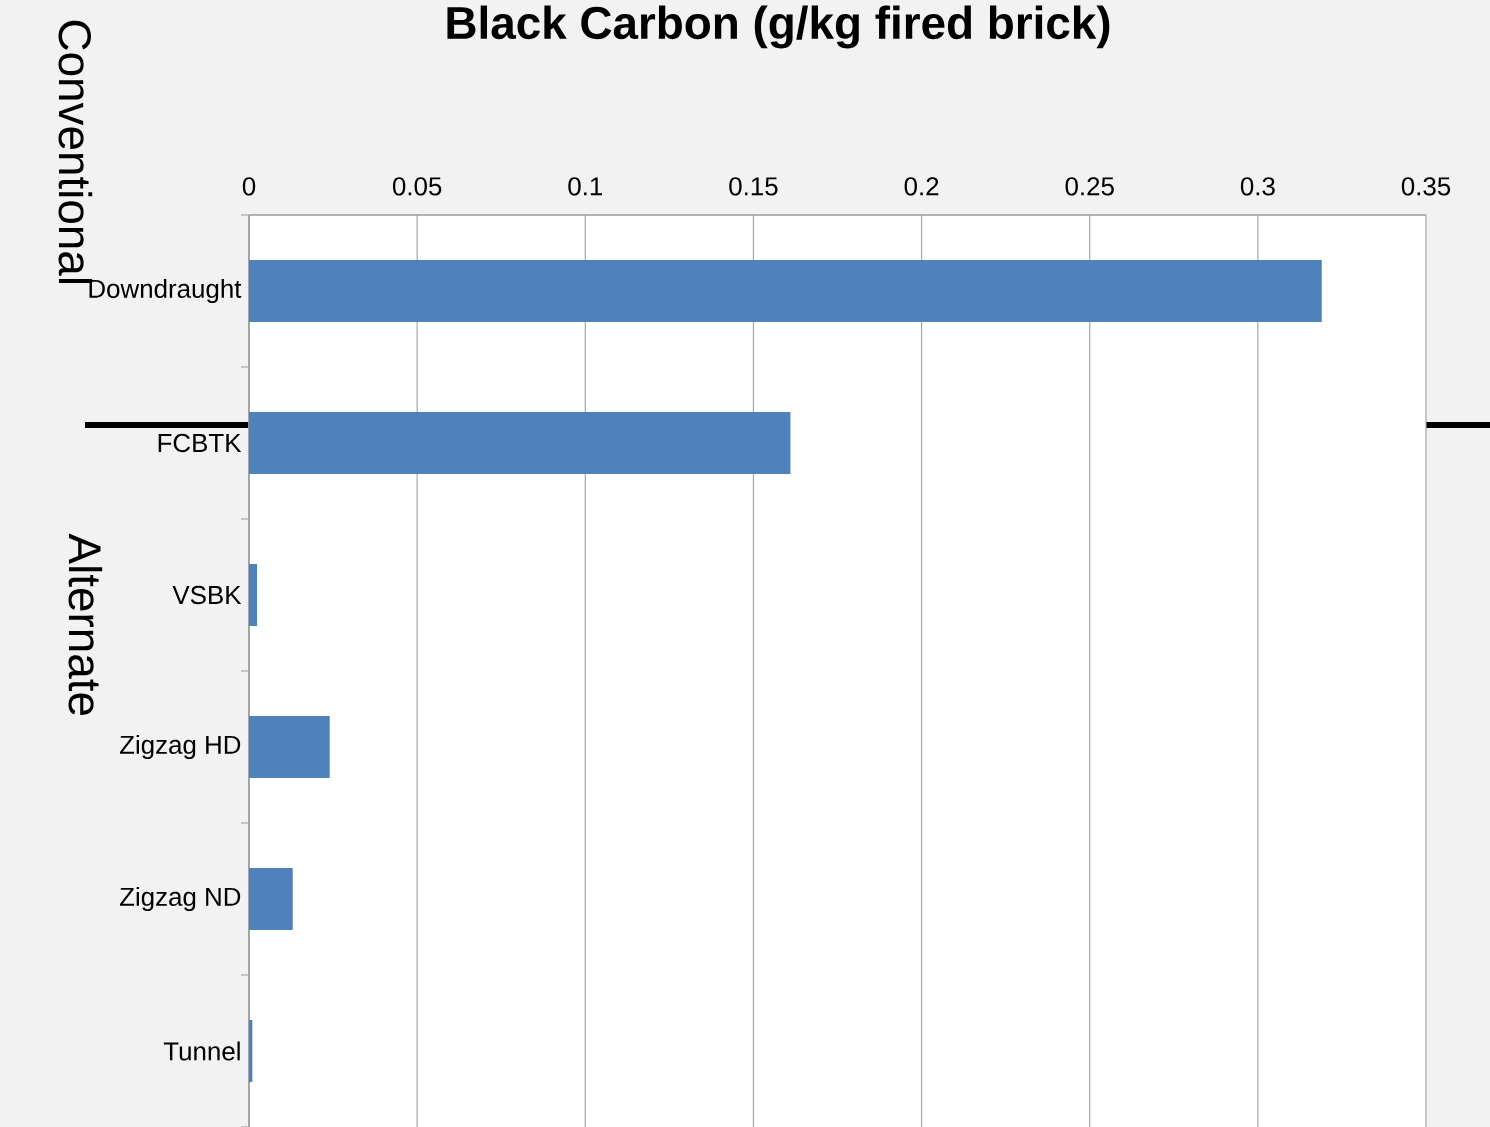 The height and width of the screenshot is (1127, 1490). I want to click on y-tick-label: Zigzag HD, so click(180, 747).